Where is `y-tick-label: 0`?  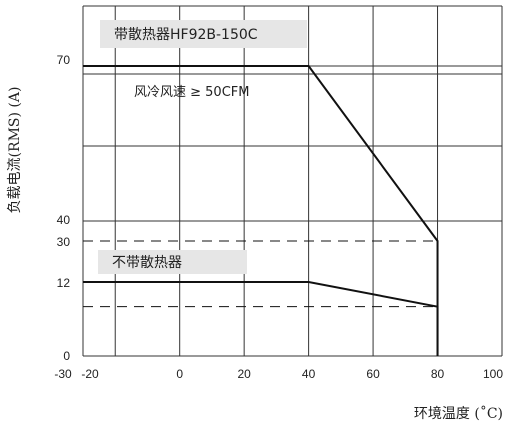
y-tick-label: 0 is located at coordinates (66, 356).